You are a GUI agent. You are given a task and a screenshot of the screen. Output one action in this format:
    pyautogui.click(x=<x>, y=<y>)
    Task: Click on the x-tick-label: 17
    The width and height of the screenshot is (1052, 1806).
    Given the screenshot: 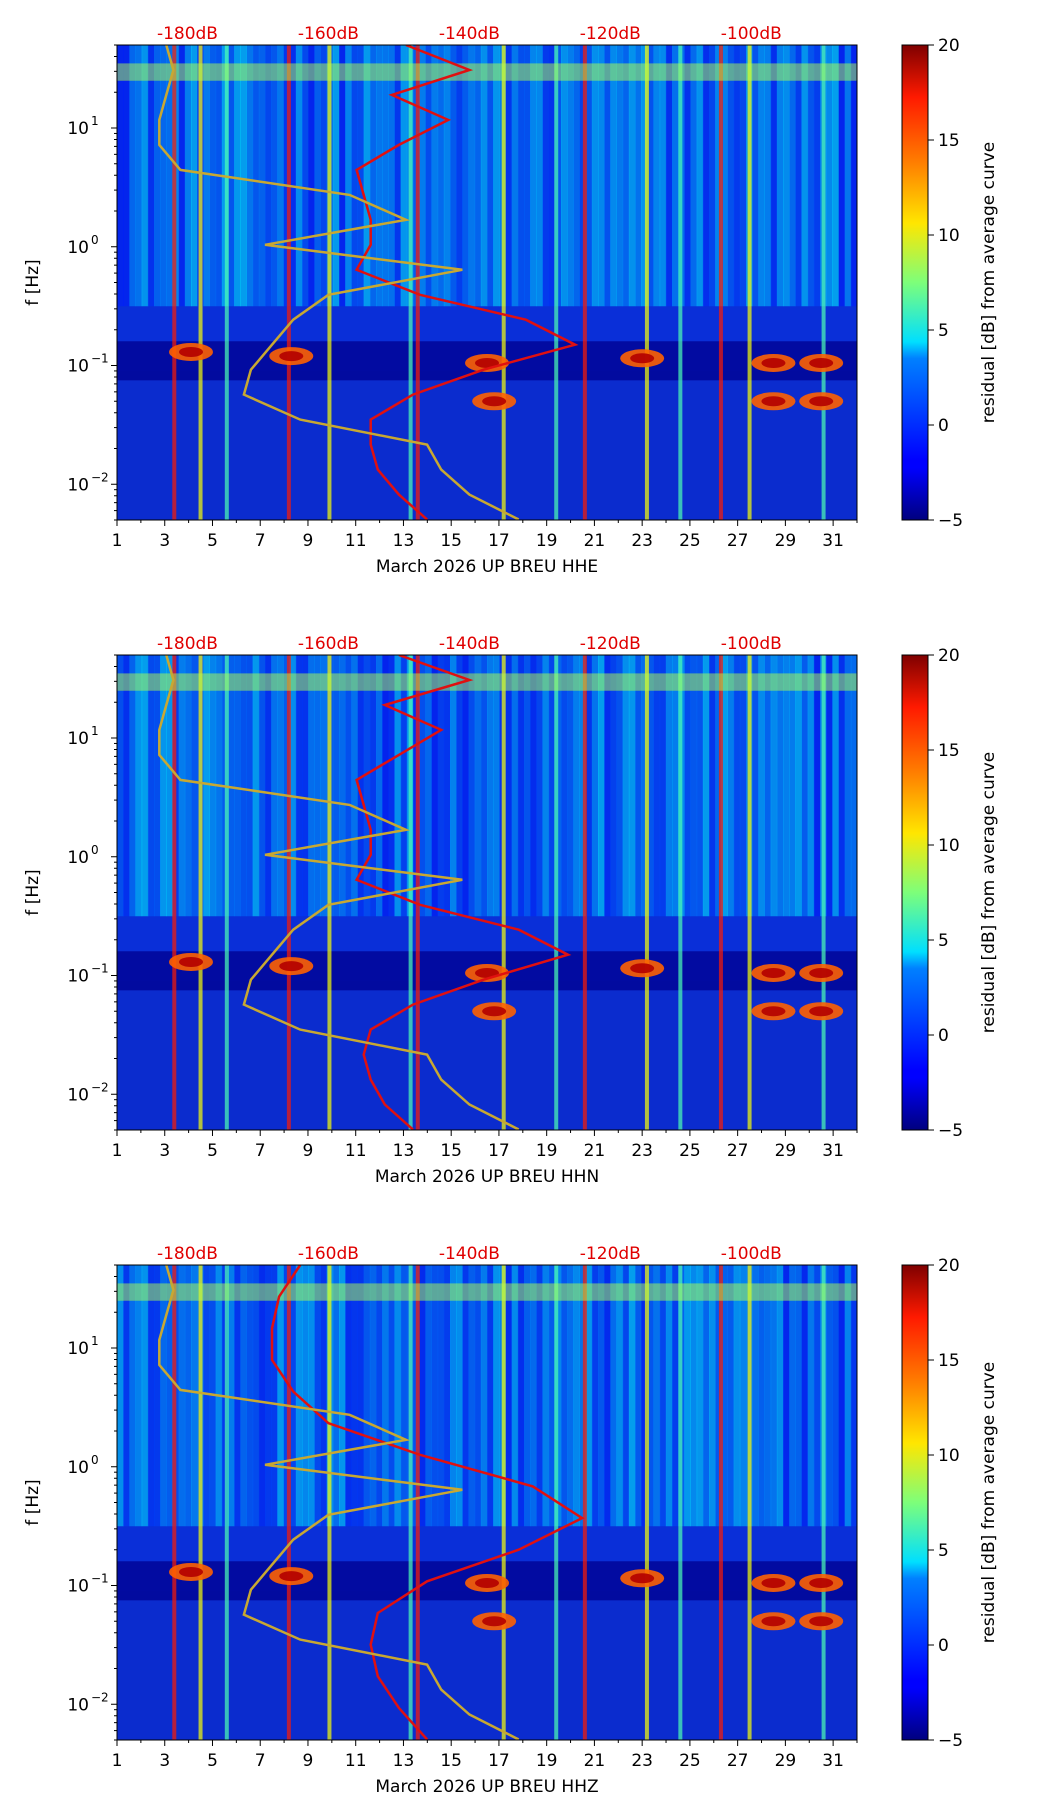 What is the action you would take?
    pyautogui.click(x=499, y=1761)
    